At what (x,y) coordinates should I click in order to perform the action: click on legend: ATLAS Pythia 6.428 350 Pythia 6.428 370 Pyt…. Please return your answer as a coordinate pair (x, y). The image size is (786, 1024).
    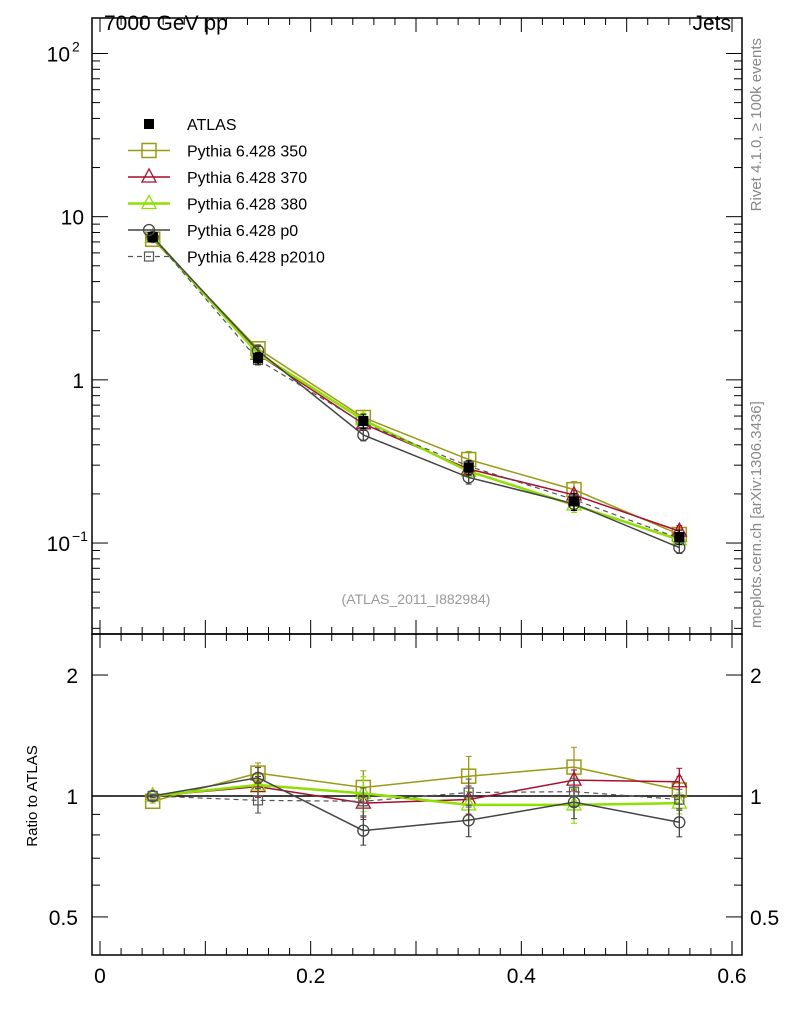
    Looking at the image, I should click on (226, 192).